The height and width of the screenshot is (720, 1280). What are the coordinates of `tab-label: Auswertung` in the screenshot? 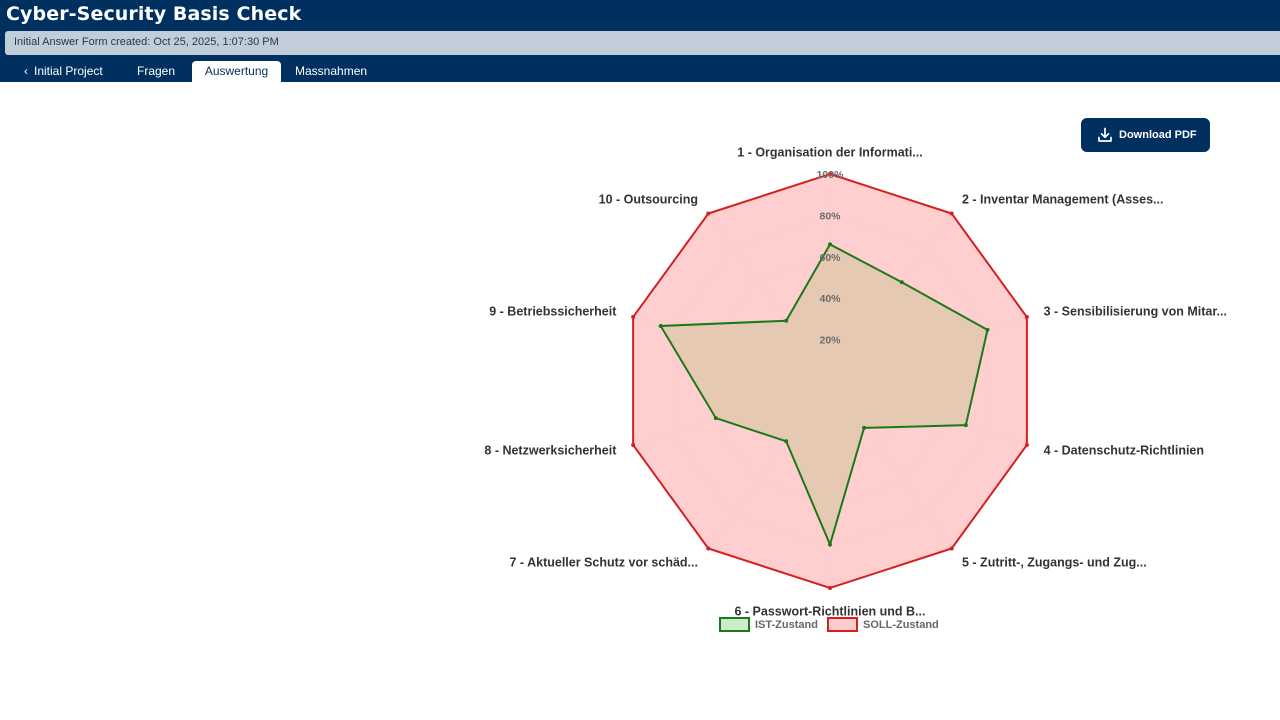 It's located at (236, 71).